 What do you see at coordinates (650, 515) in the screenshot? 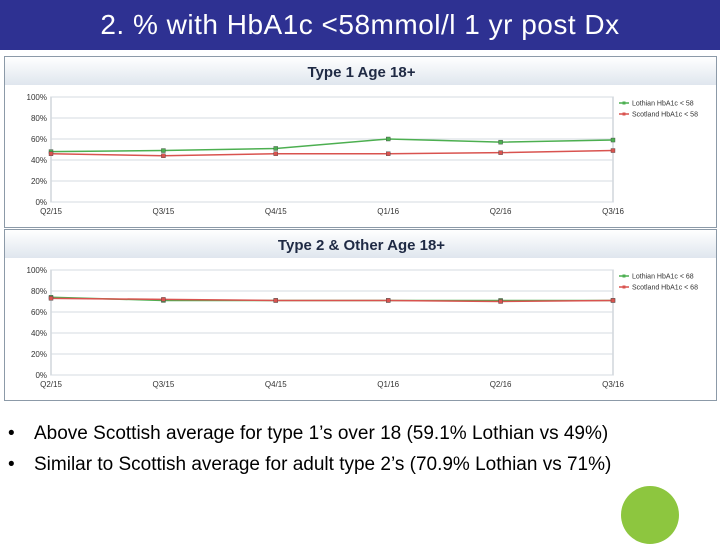
I see `decorative-circle` at bounding box center [650, 515].